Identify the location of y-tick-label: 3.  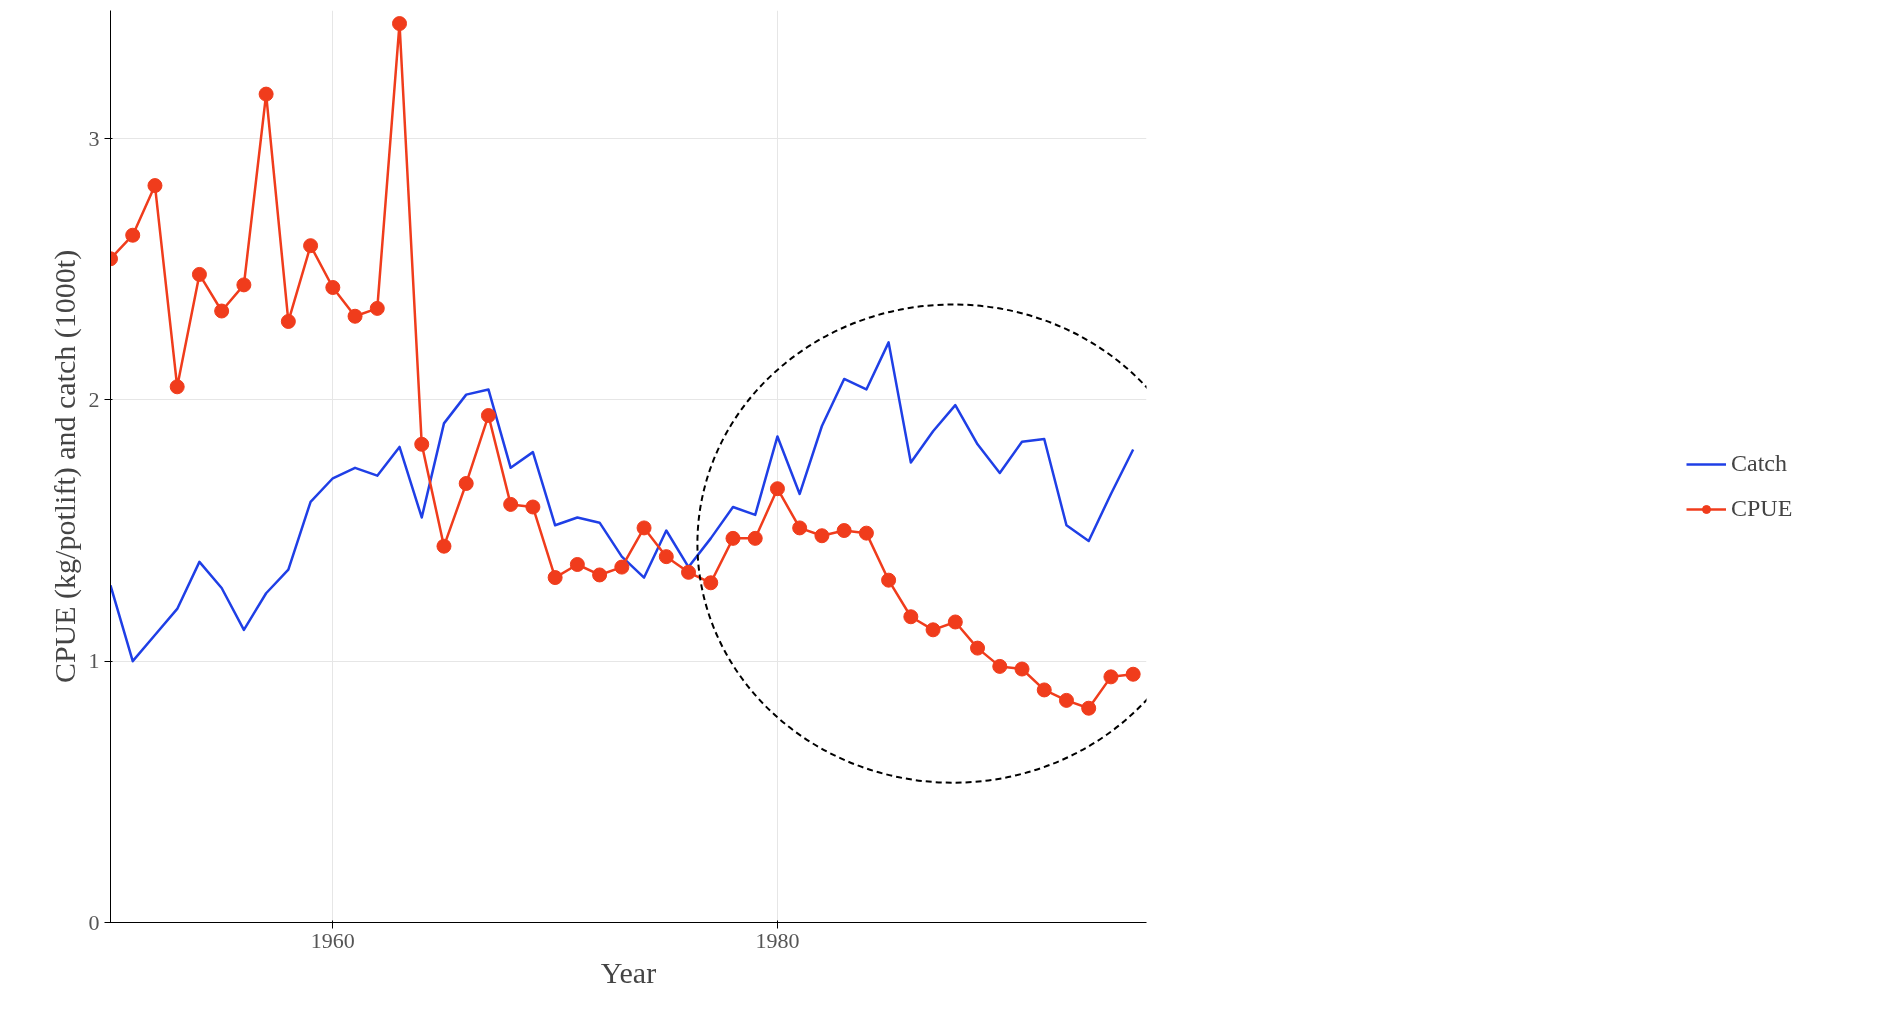
(94, 138).